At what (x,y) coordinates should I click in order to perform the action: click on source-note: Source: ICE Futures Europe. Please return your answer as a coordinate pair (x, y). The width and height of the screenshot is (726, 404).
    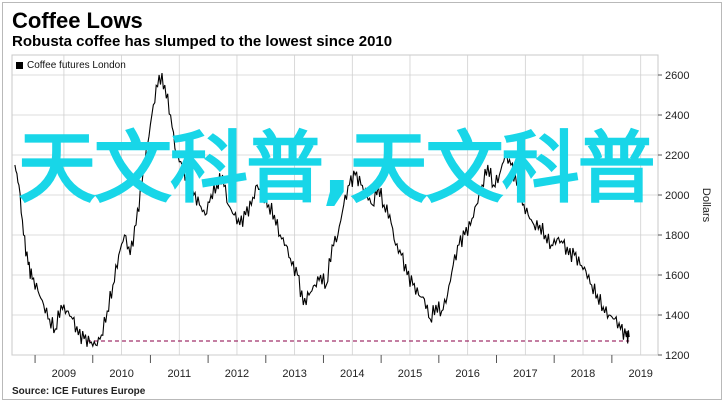
    Looking at the image, I should click on (79, 391).